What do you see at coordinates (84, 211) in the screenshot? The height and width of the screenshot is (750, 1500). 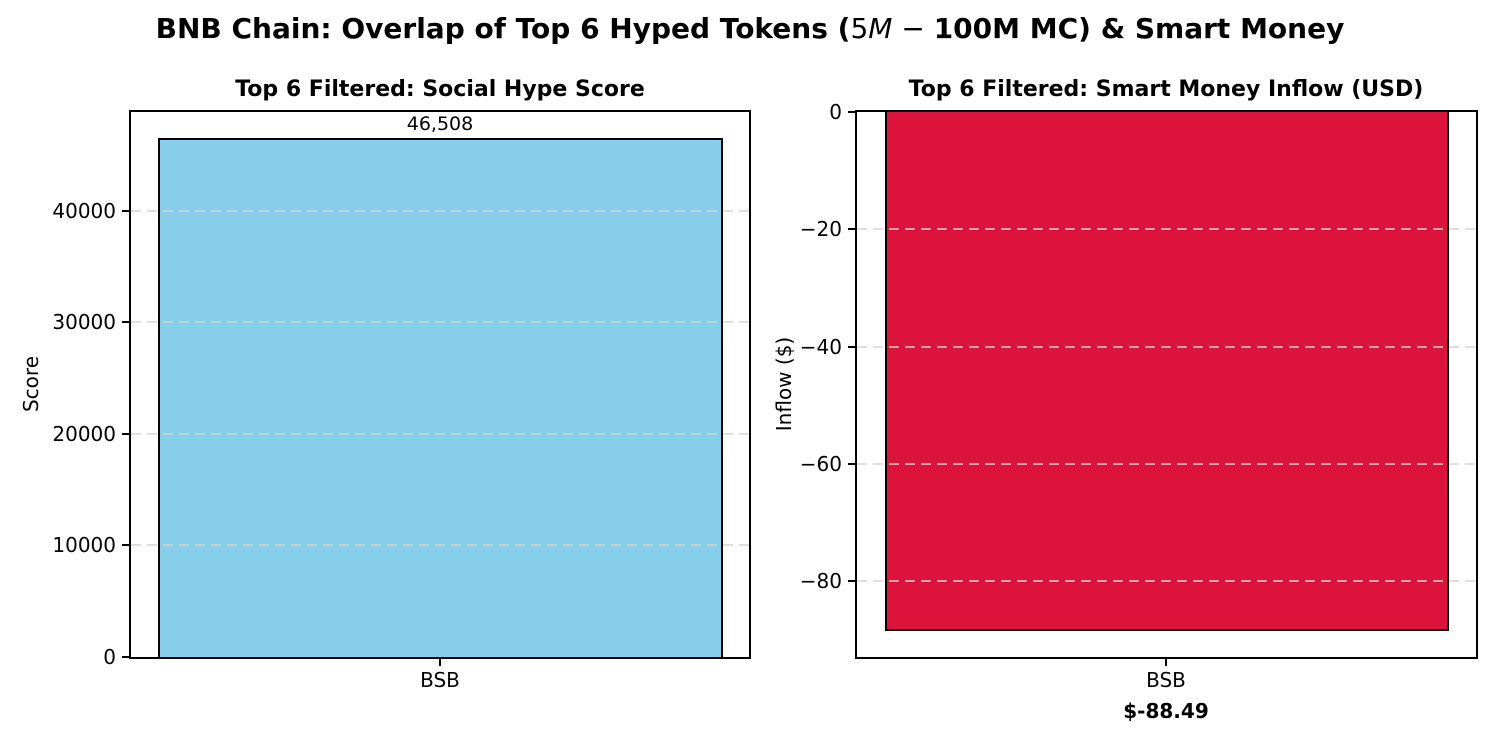 I see `left-ytick-label: 40000` at bounding box center [84, 211].